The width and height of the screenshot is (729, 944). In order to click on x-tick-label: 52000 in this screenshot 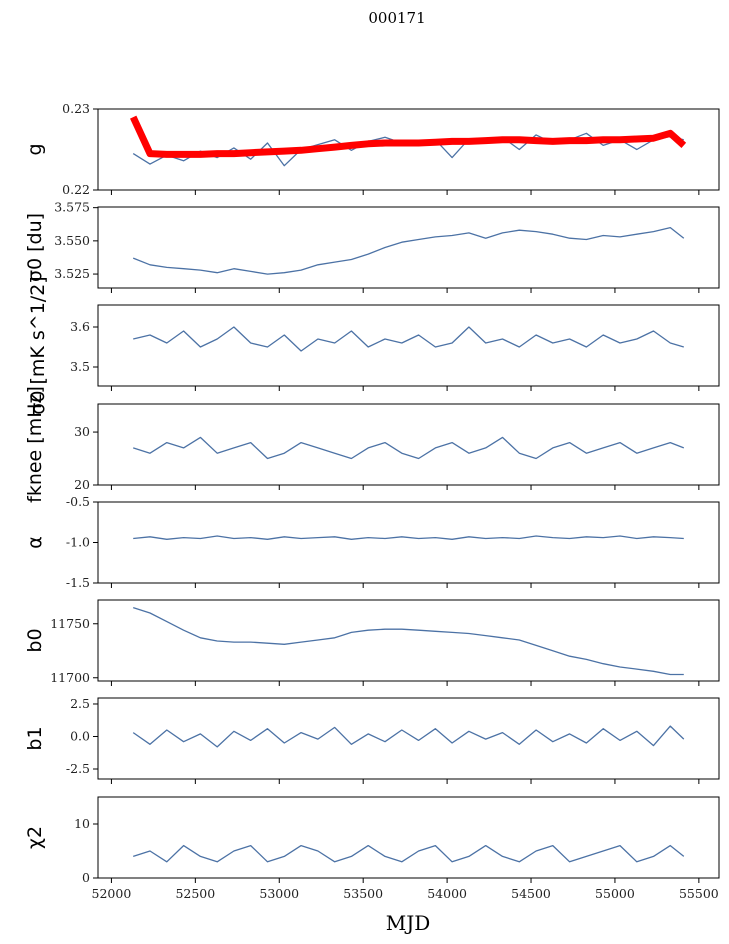, I will do `click(112, 893)`.